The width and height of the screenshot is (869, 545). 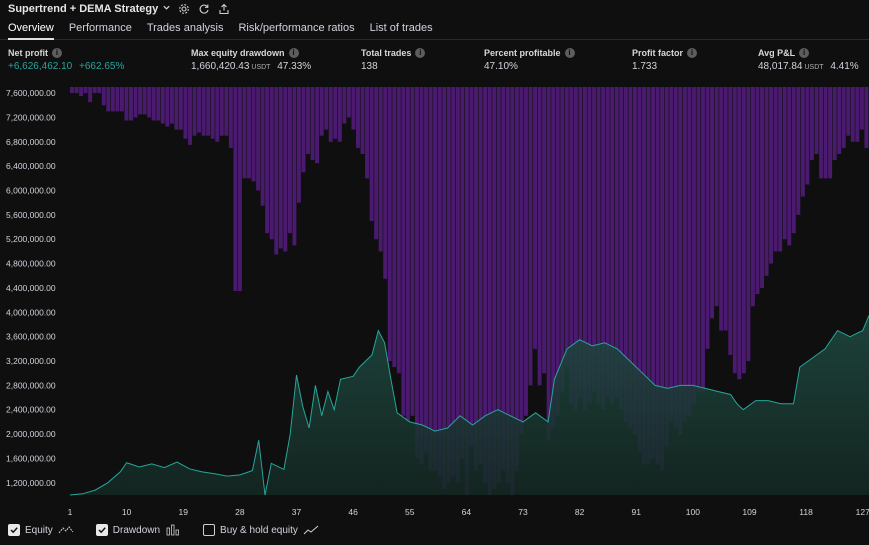 I want to click on y-tick-label: 6,800,000.00, so click(x=31, y=142).